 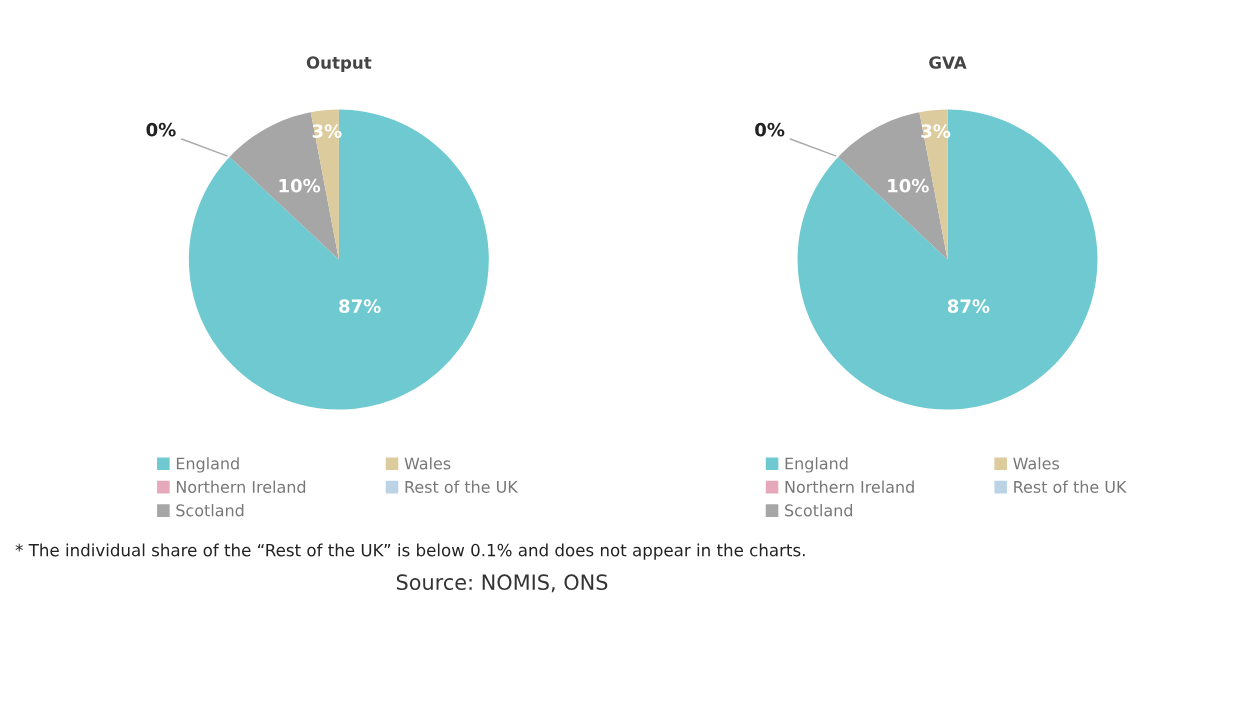 What do you see at coordinates (948, 62) in the screenshot?
I see `chart-title: GVA` at bounding box center [948, 62].